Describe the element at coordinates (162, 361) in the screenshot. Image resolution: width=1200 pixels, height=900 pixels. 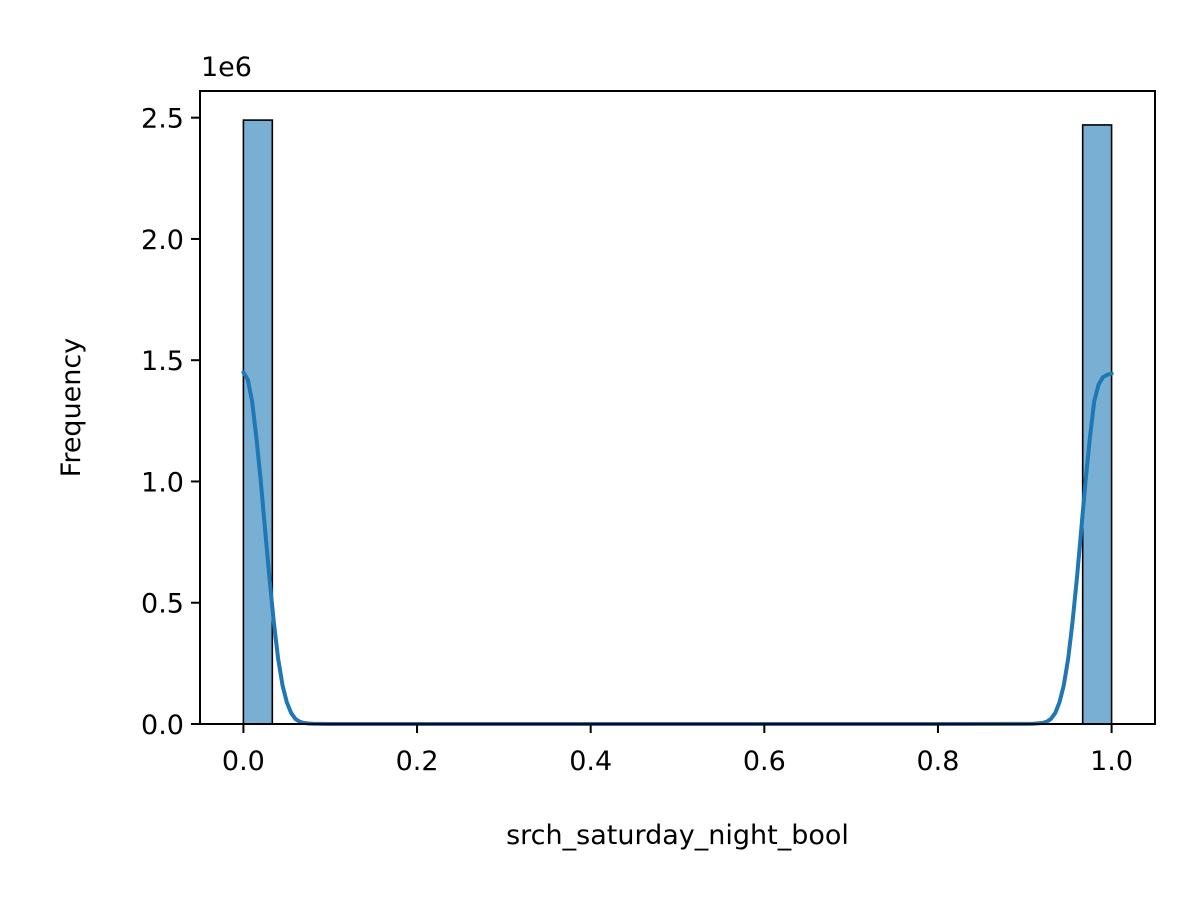
I see `y-tick-label: 1.5` at that location.